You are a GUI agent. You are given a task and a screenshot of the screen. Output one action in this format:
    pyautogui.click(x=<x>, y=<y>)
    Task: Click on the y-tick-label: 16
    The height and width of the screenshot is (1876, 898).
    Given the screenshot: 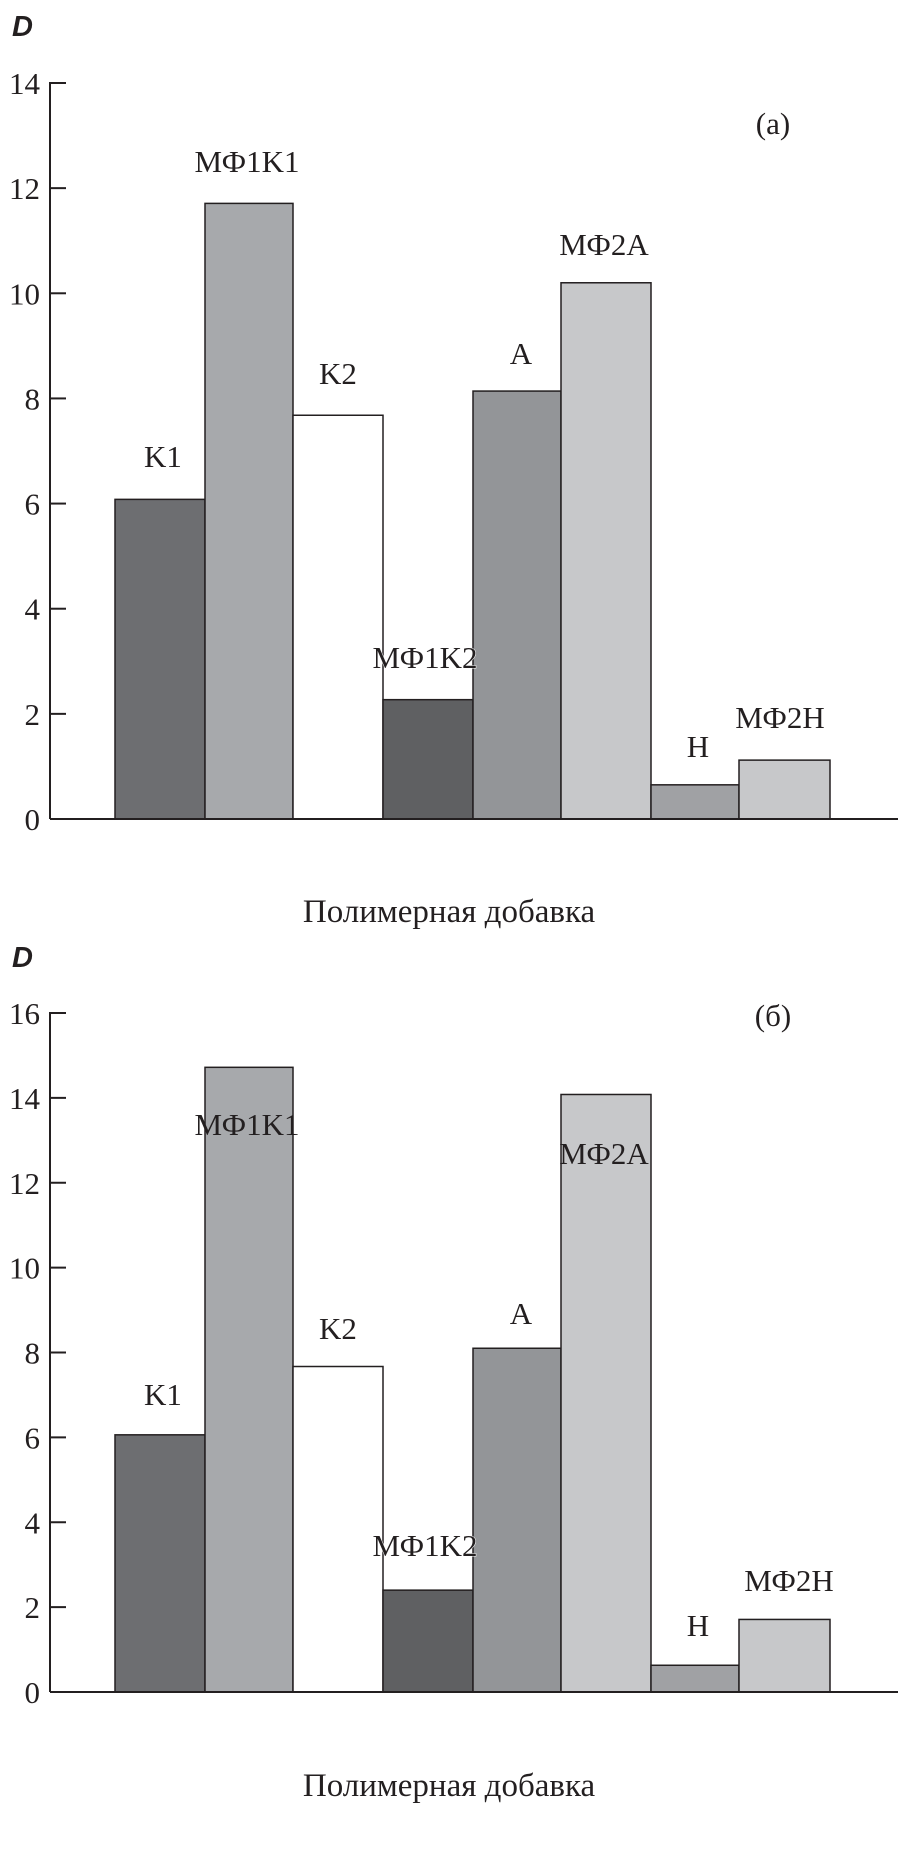 What is the action you would take?
    pyautogui.click(x=24, y=1013)
    